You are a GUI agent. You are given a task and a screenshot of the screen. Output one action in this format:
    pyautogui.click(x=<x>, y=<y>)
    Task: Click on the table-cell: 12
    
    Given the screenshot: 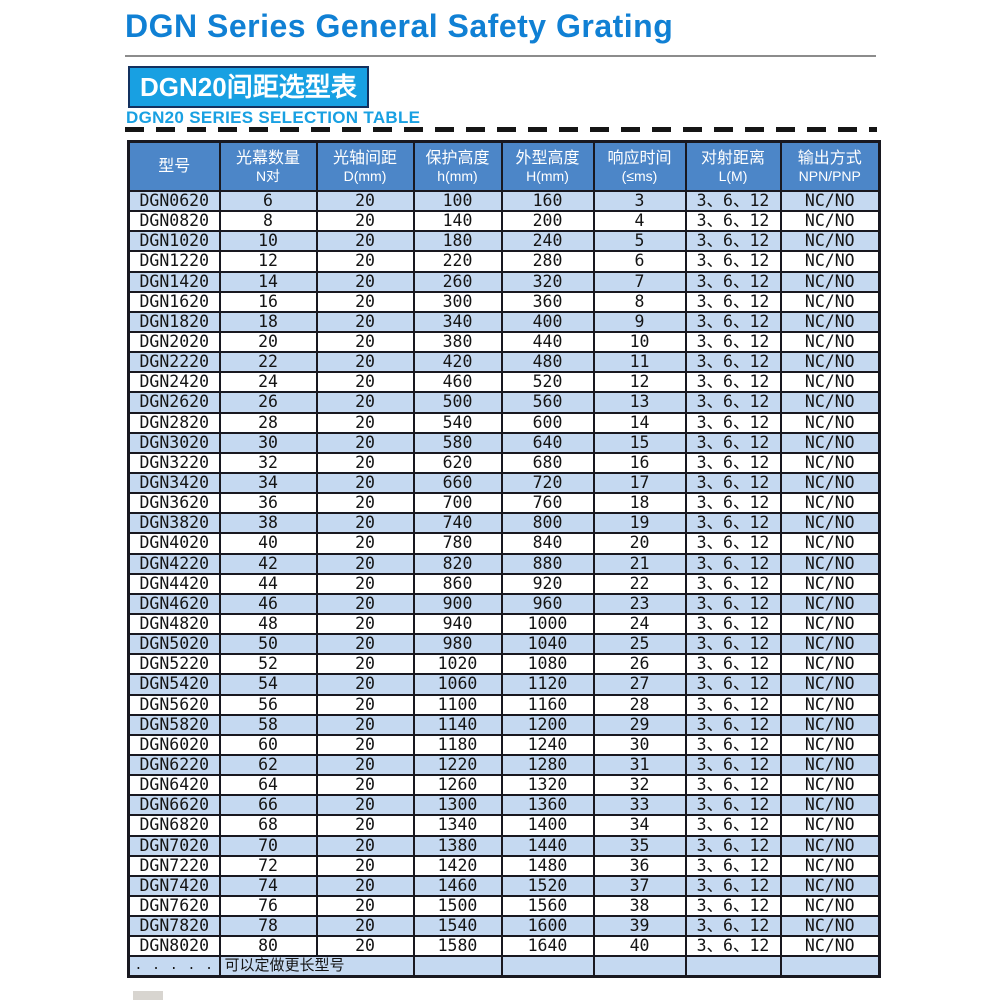 What is the action you would take?
    pyautogui.click(x=639, y=382)
    